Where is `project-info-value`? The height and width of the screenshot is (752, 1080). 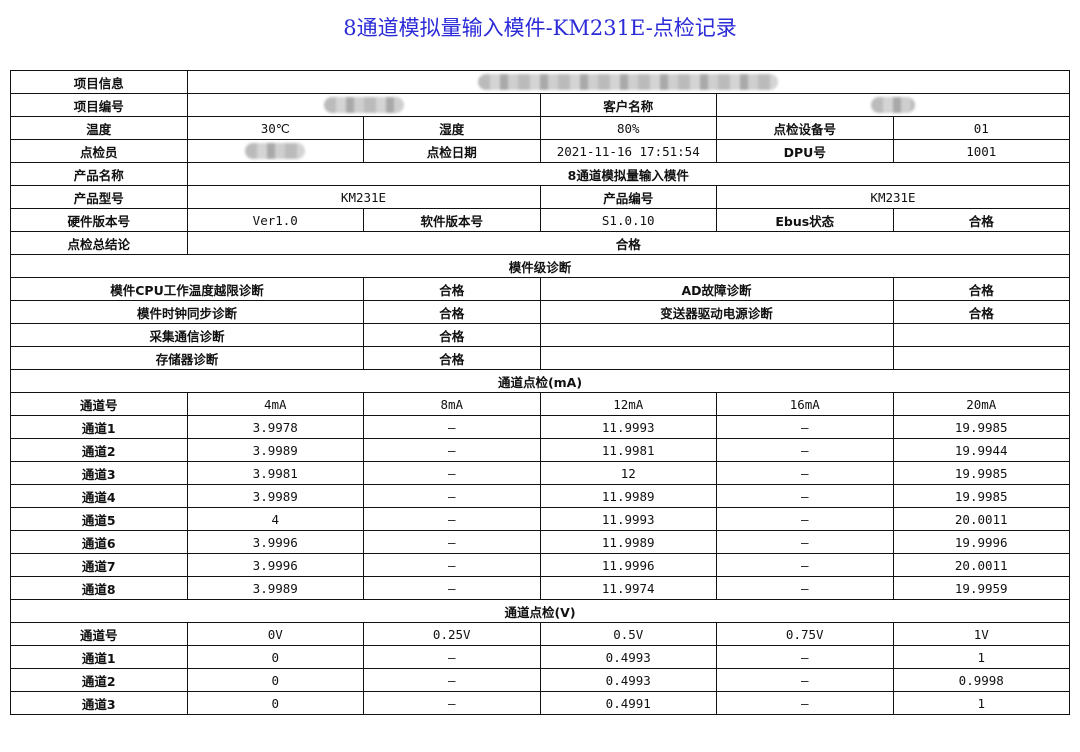
project-info-value is located at coordinates (628, 82).